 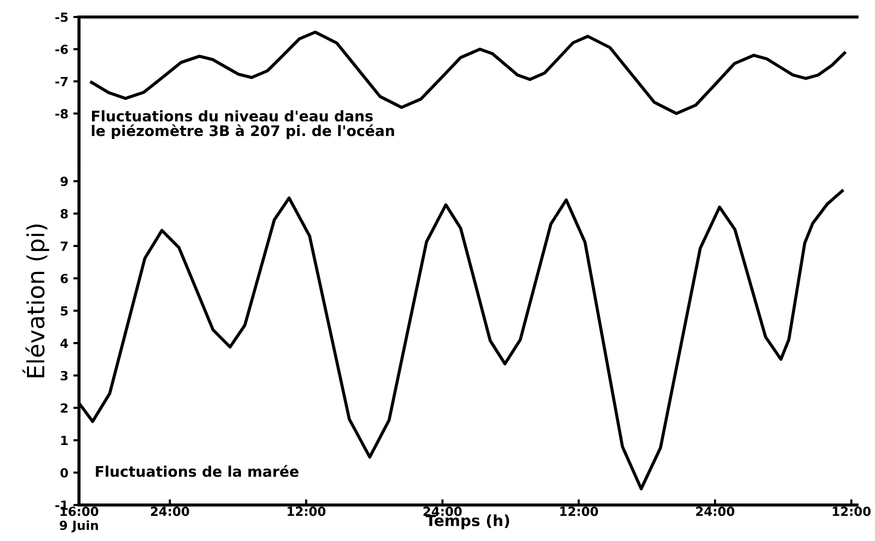 What do you see at coordinates (64, 181) in the screenshot?
I see `y-tick-label: 9` at bounding box center [64, 181].